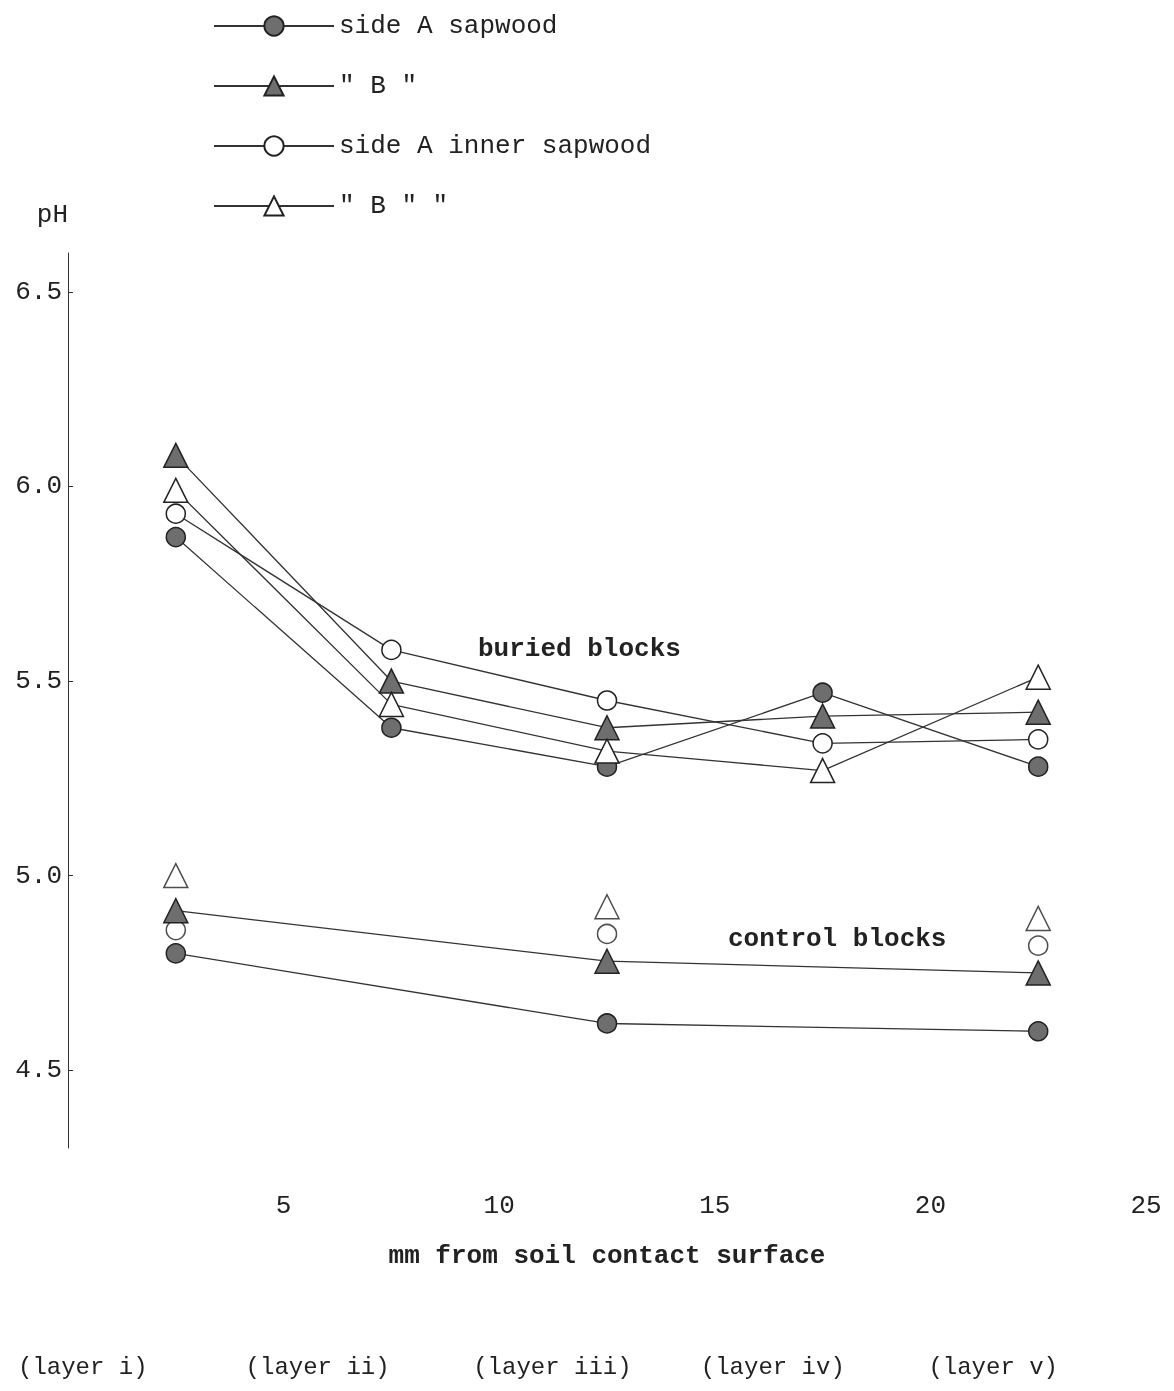 The height and width of the screenshot is (1391, 1174). I want to click on legend-label: side A inner sapwood, so click(495, 146).